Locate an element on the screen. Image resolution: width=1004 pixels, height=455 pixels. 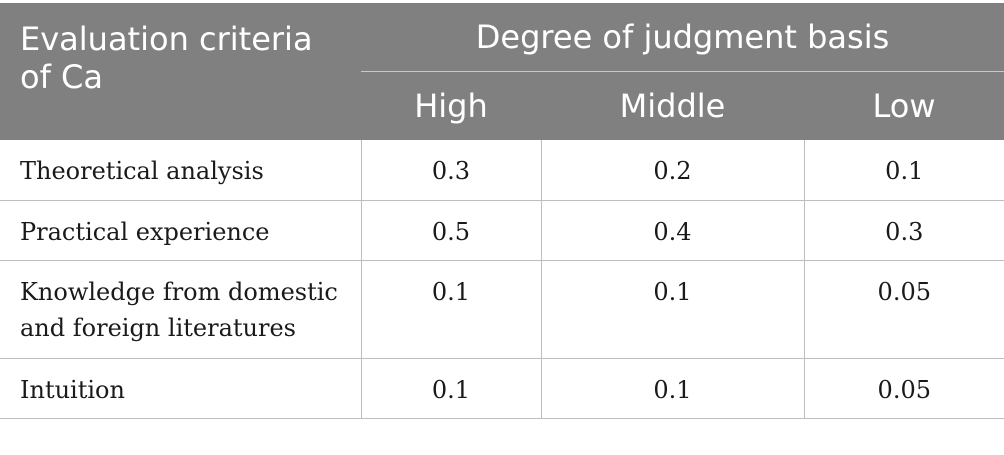
cell-high: 0.5 is located at coordinates (450, 230).